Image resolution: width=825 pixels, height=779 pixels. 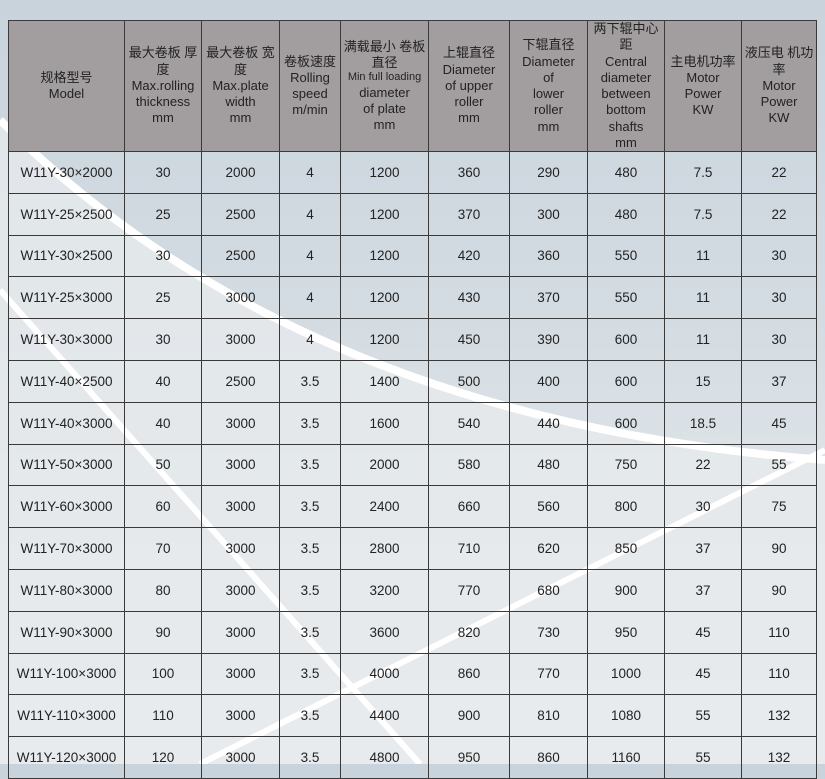 I want to click on table-cell: 4400, so click(x=384, y=716).